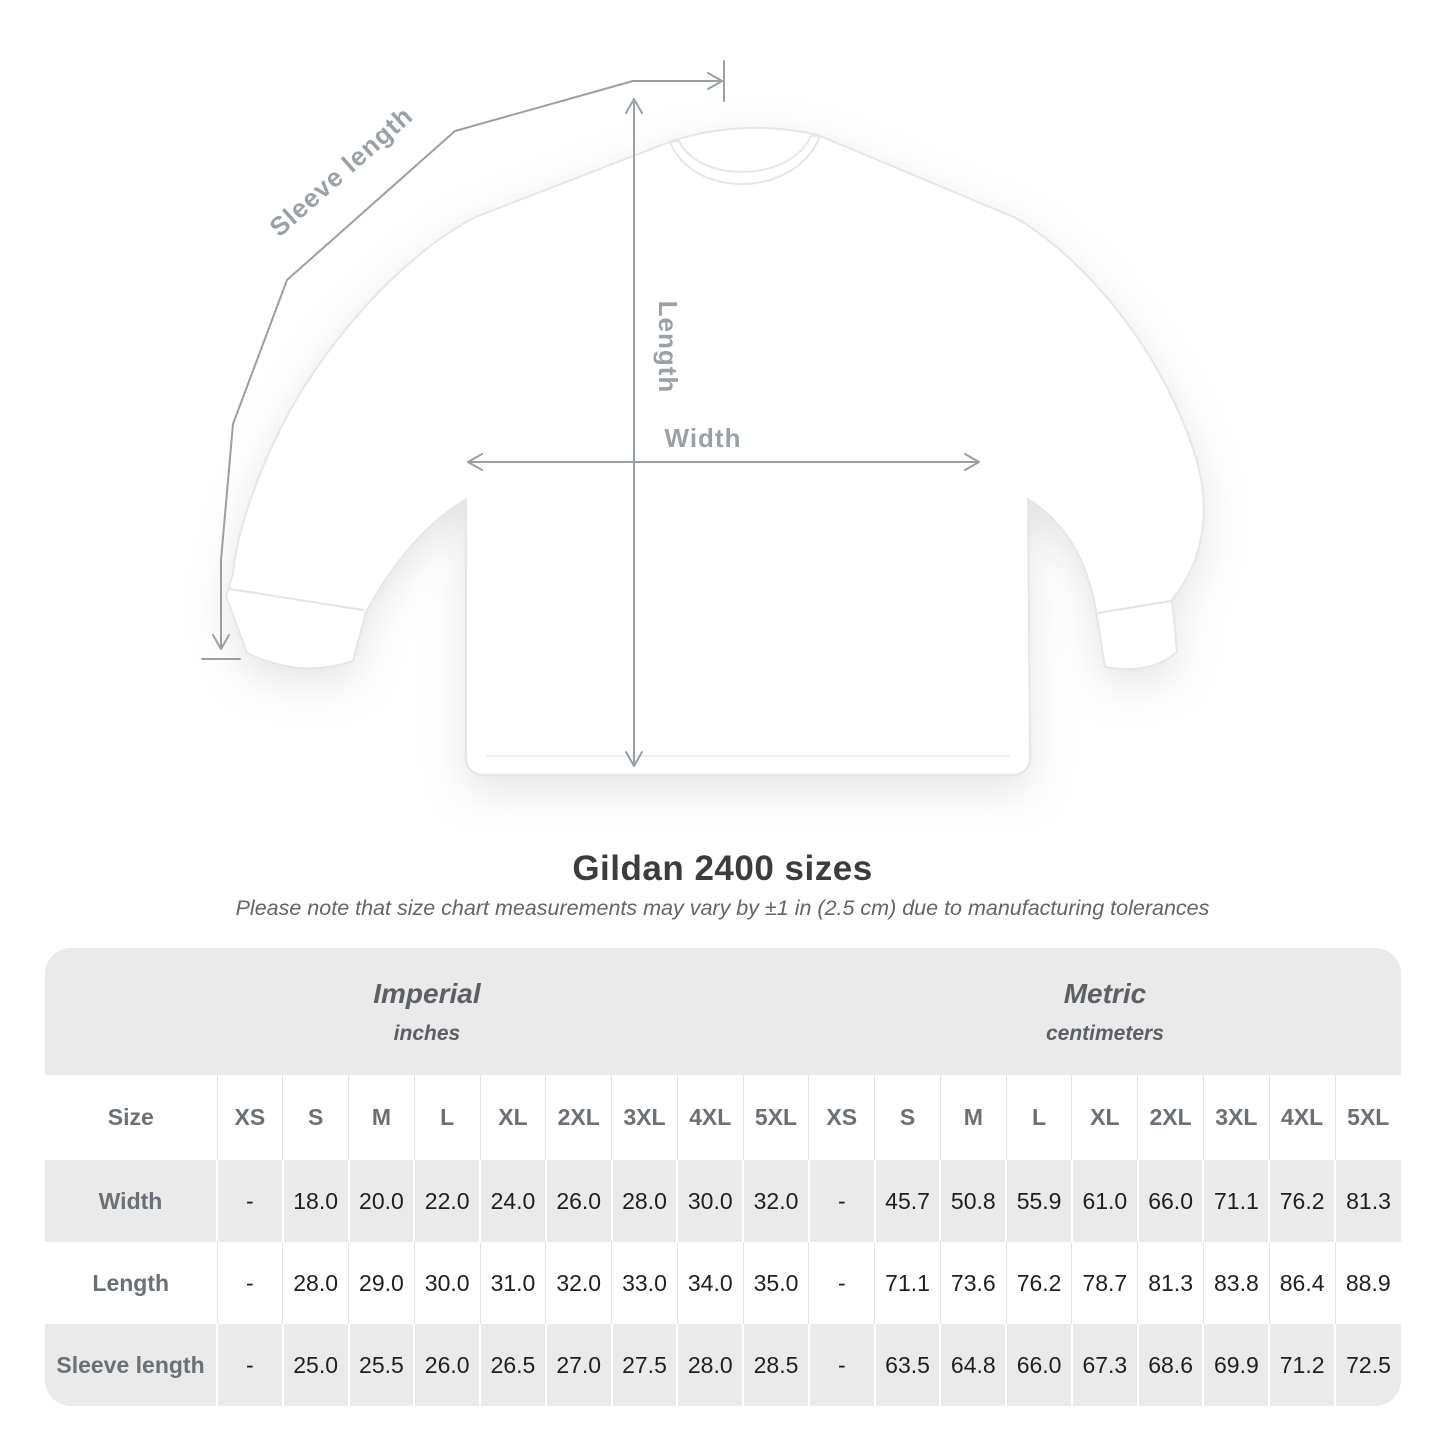 This screenshot has width=1445, height=1445. I want to click on group-unit: inches, so click(427, 1033).